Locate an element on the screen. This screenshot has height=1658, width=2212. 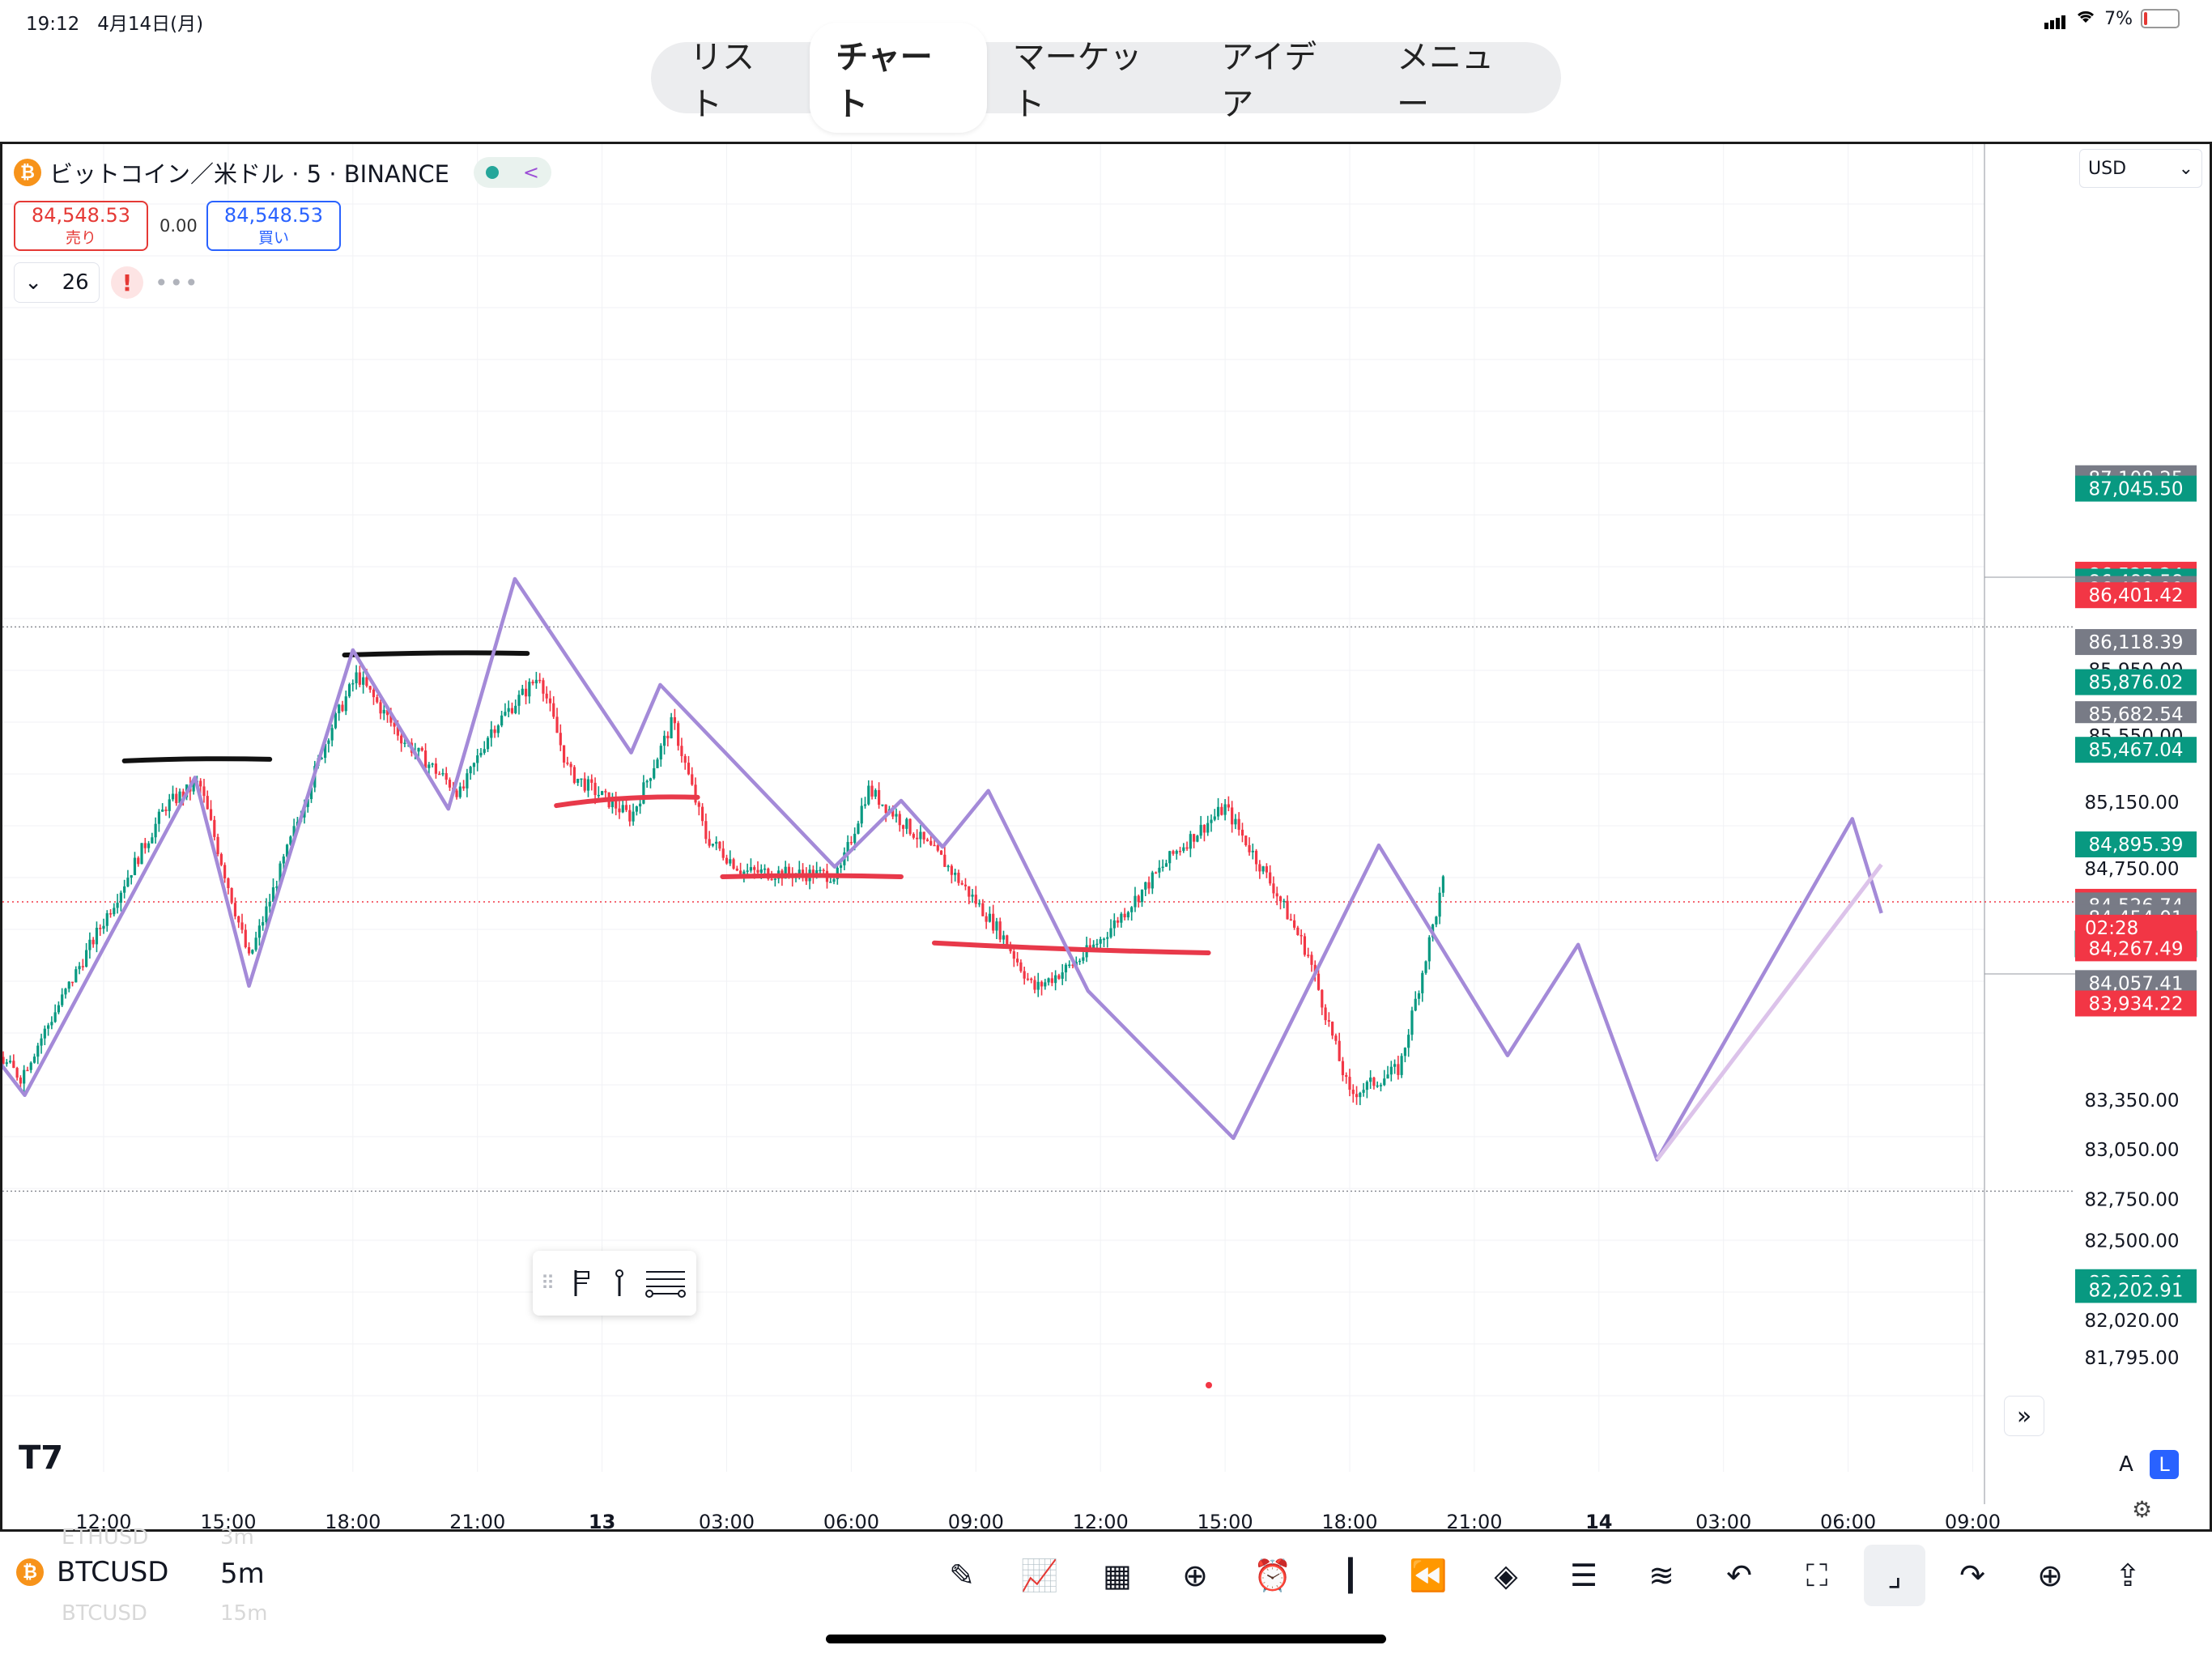
alert-icon: ⏰ is located at coordinates (1272, 1575).